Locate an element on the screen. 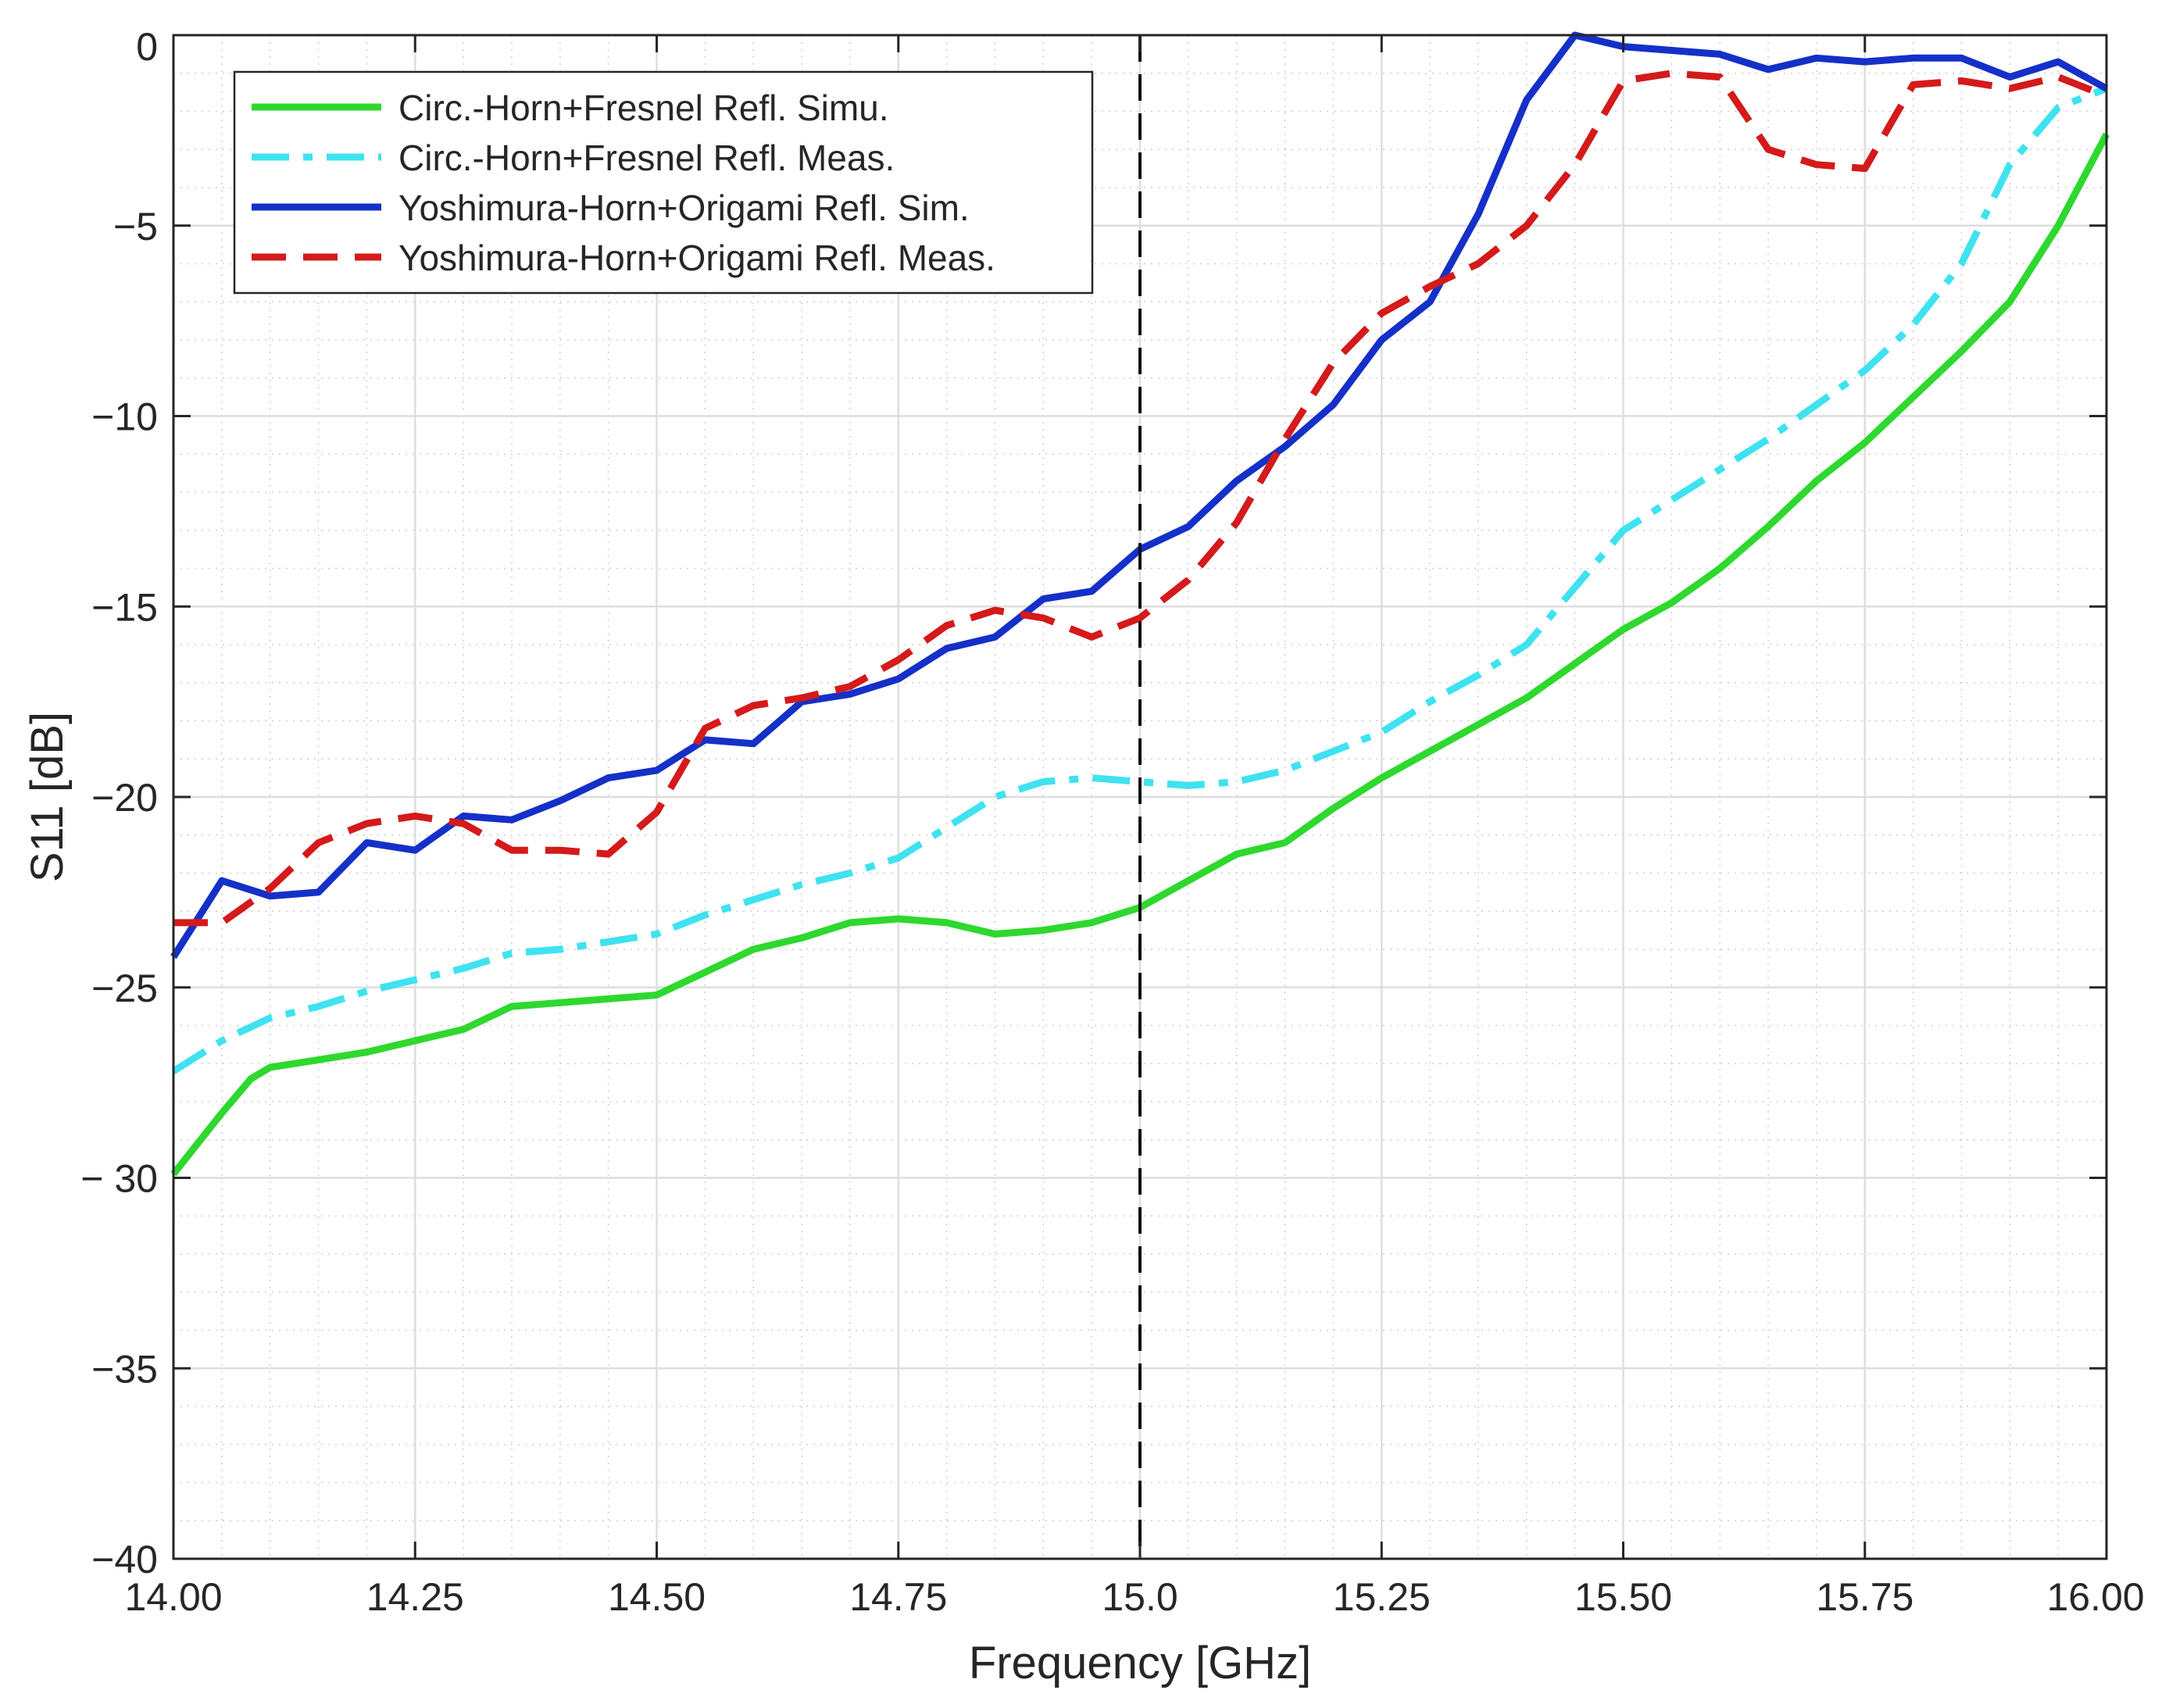 This screenshot has width=2169, height=1708. y-tick-label: −20 is located at coordinates (124, 798).